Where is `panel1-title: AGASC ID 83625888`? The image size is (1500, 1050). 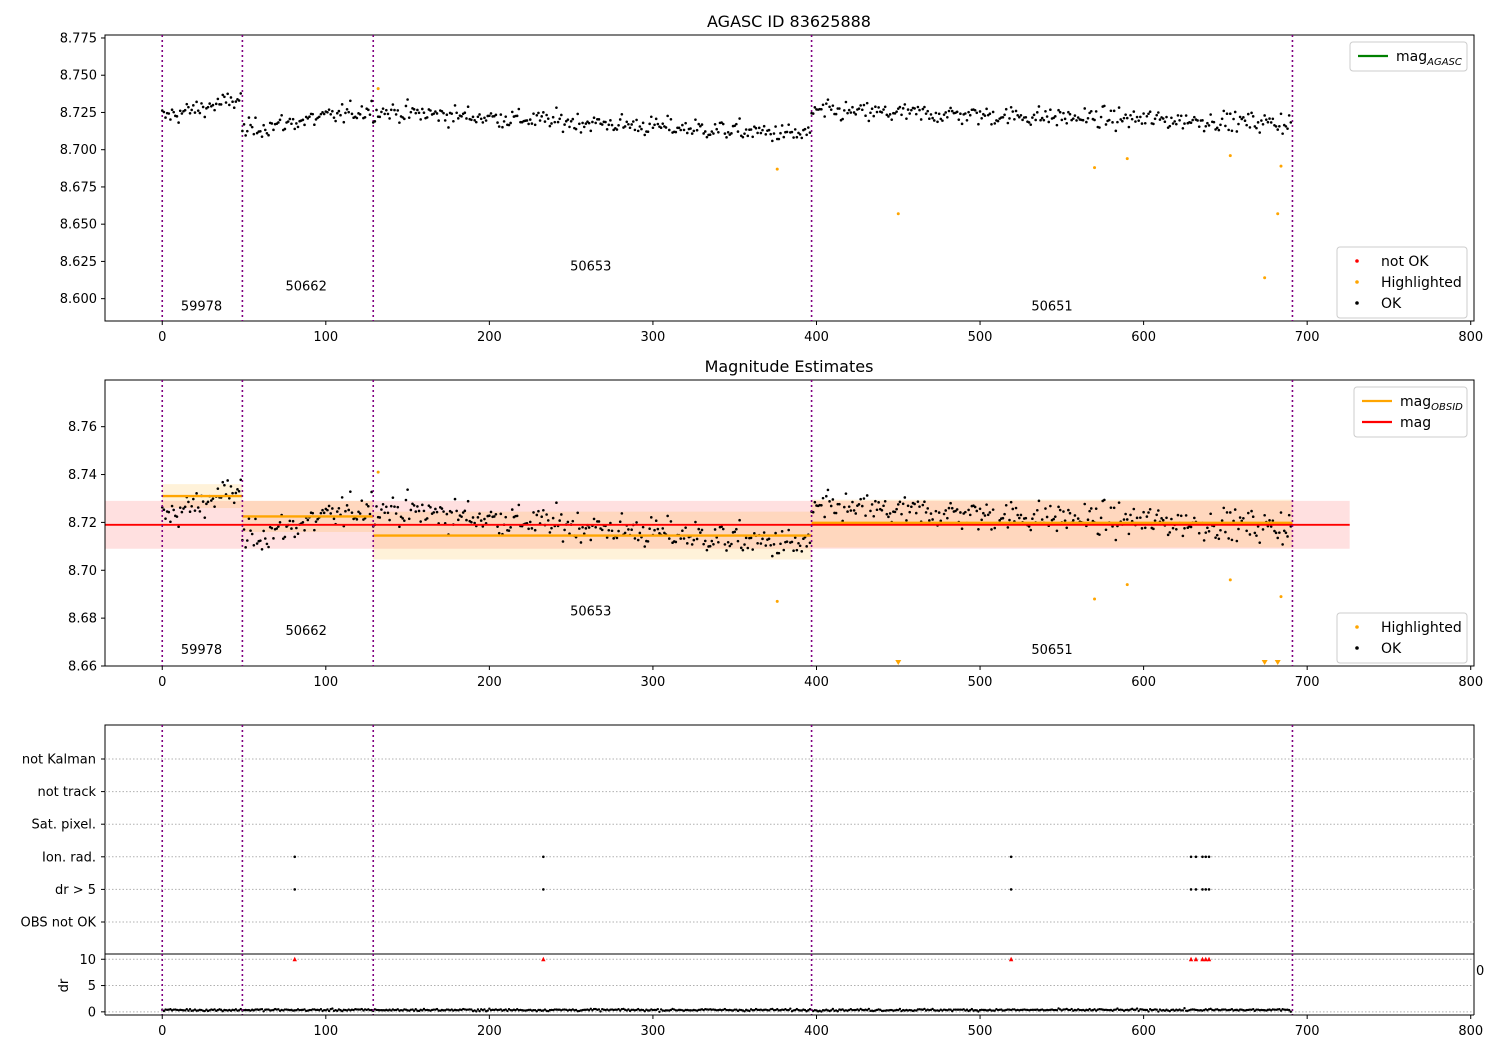 panel1-title: AGASC ID 83625888 is located at coordinates (789, 21).